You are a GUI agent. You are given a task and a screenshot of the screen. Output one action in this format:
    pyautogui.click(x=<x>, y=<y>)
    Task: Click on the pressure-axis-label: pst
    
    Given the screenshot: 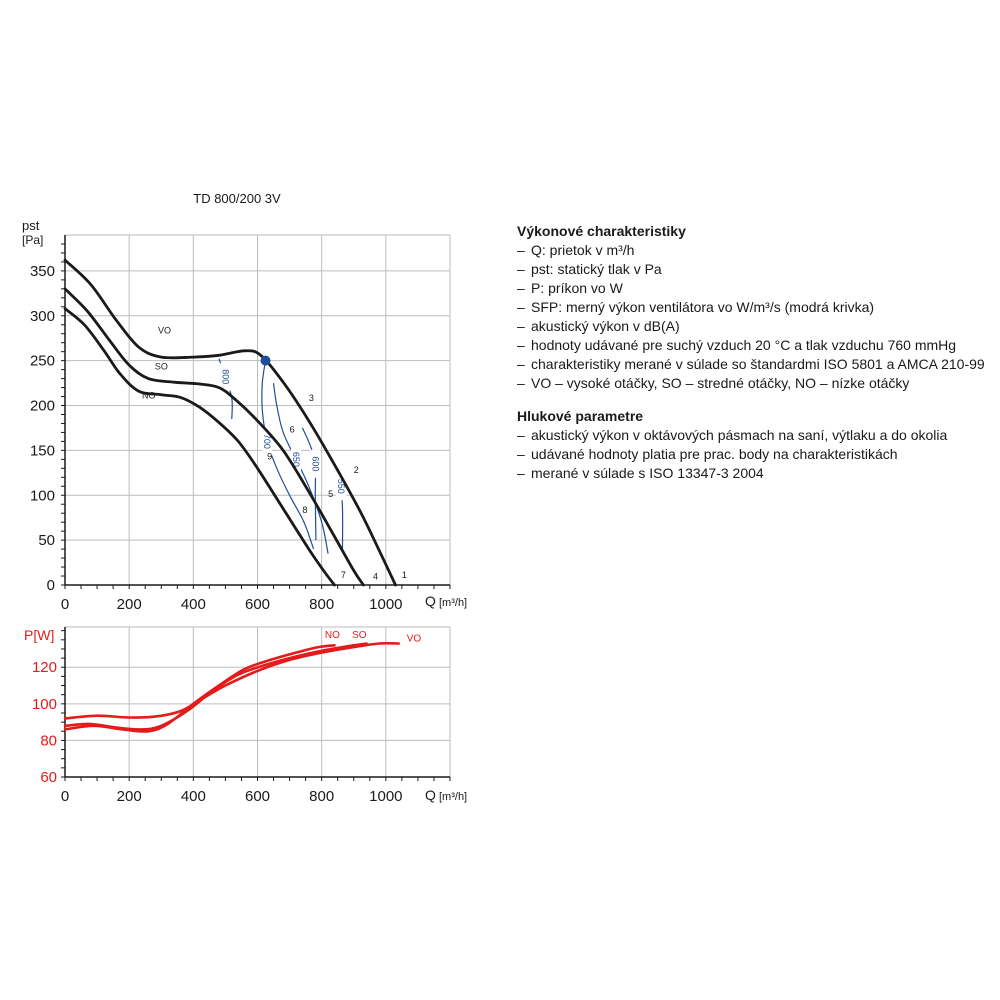 What is the action you would take?
    pyautogui.click(x=31, y=225)
    